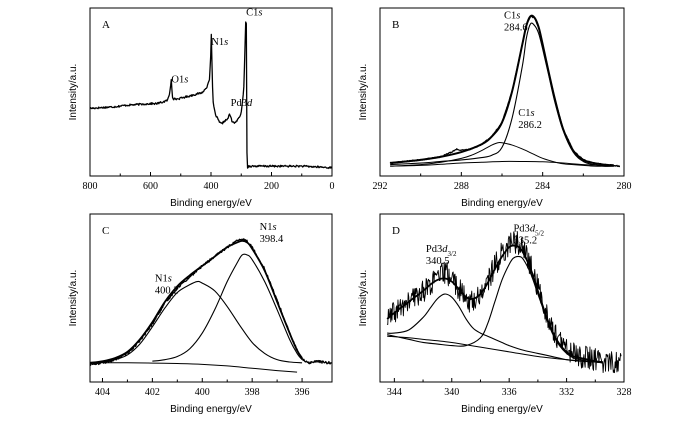 This screenshot has height=424, width=700. Describe the element at coordinates (495, 328) in the screenshot. I see `series-peak-340.5` at that location.